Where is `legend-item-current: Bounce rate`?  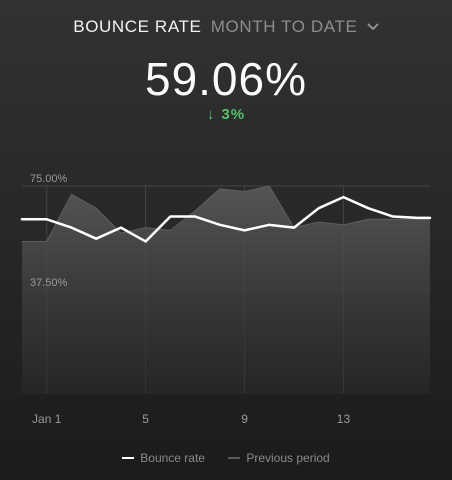 legend-item-current: Bounce rate is located at coordinates (163, 458).